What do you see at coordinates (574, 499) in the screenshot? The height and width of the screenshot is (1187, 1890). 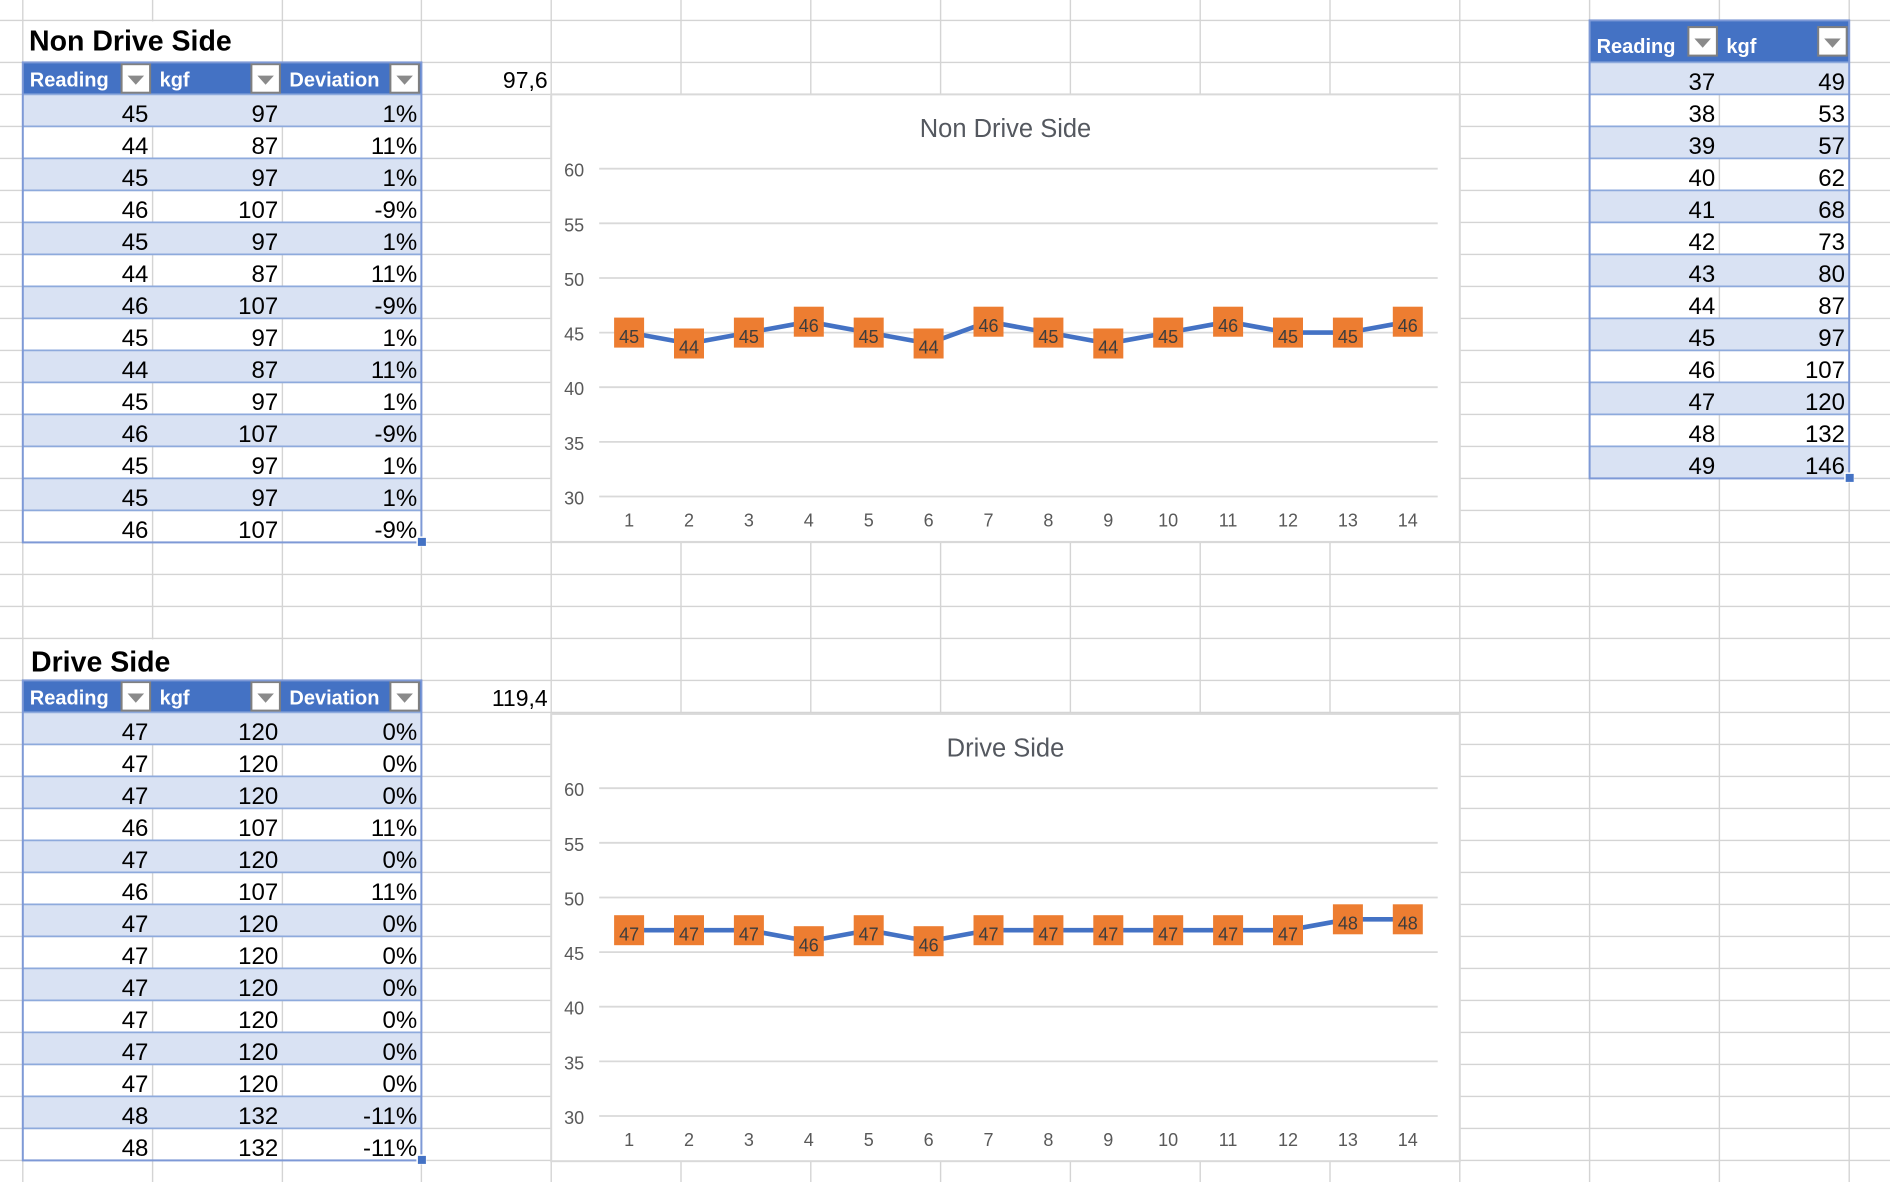 I see `svg-text: 30` at bounding box center [574, 499].